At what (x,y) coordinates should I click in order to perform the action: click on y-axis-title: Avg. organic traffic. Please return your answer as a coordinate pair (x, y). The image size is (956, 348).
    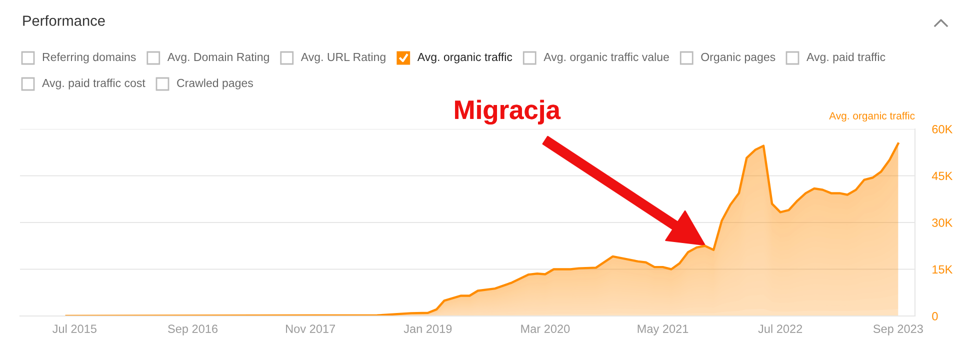
    Looking at the image, I should click on (872, 117).